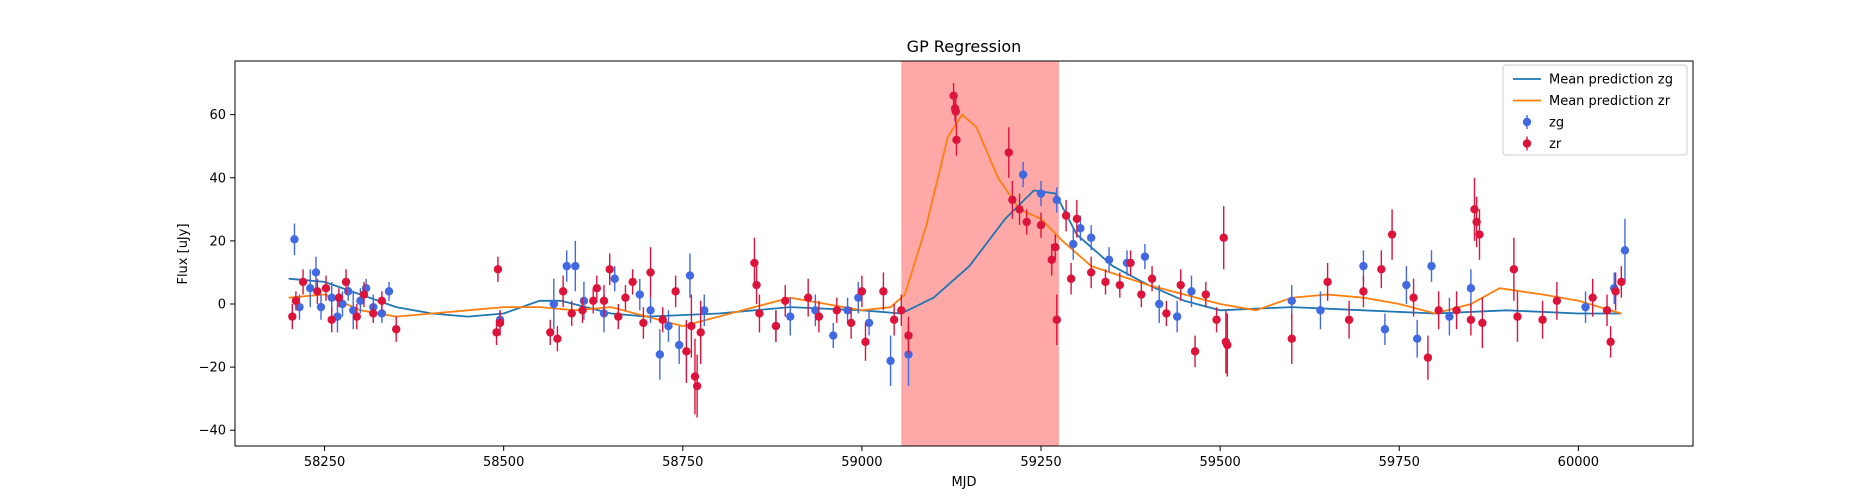 The width and height of the screenshot is (1875, 500). I want to click on y-tick-label: 40, so click(217, 178).